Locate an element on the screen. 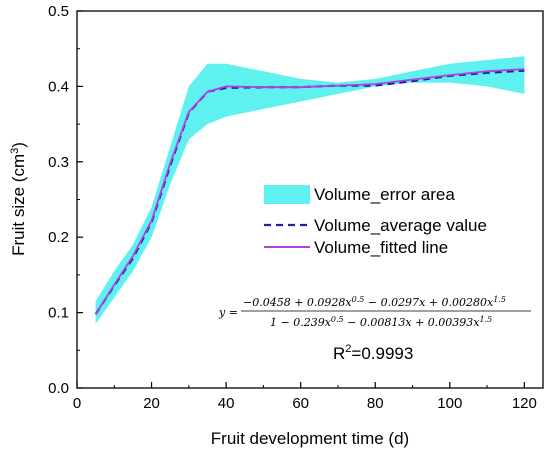  legend-label-average: Volume_average value is located at coordinates (400, 225).